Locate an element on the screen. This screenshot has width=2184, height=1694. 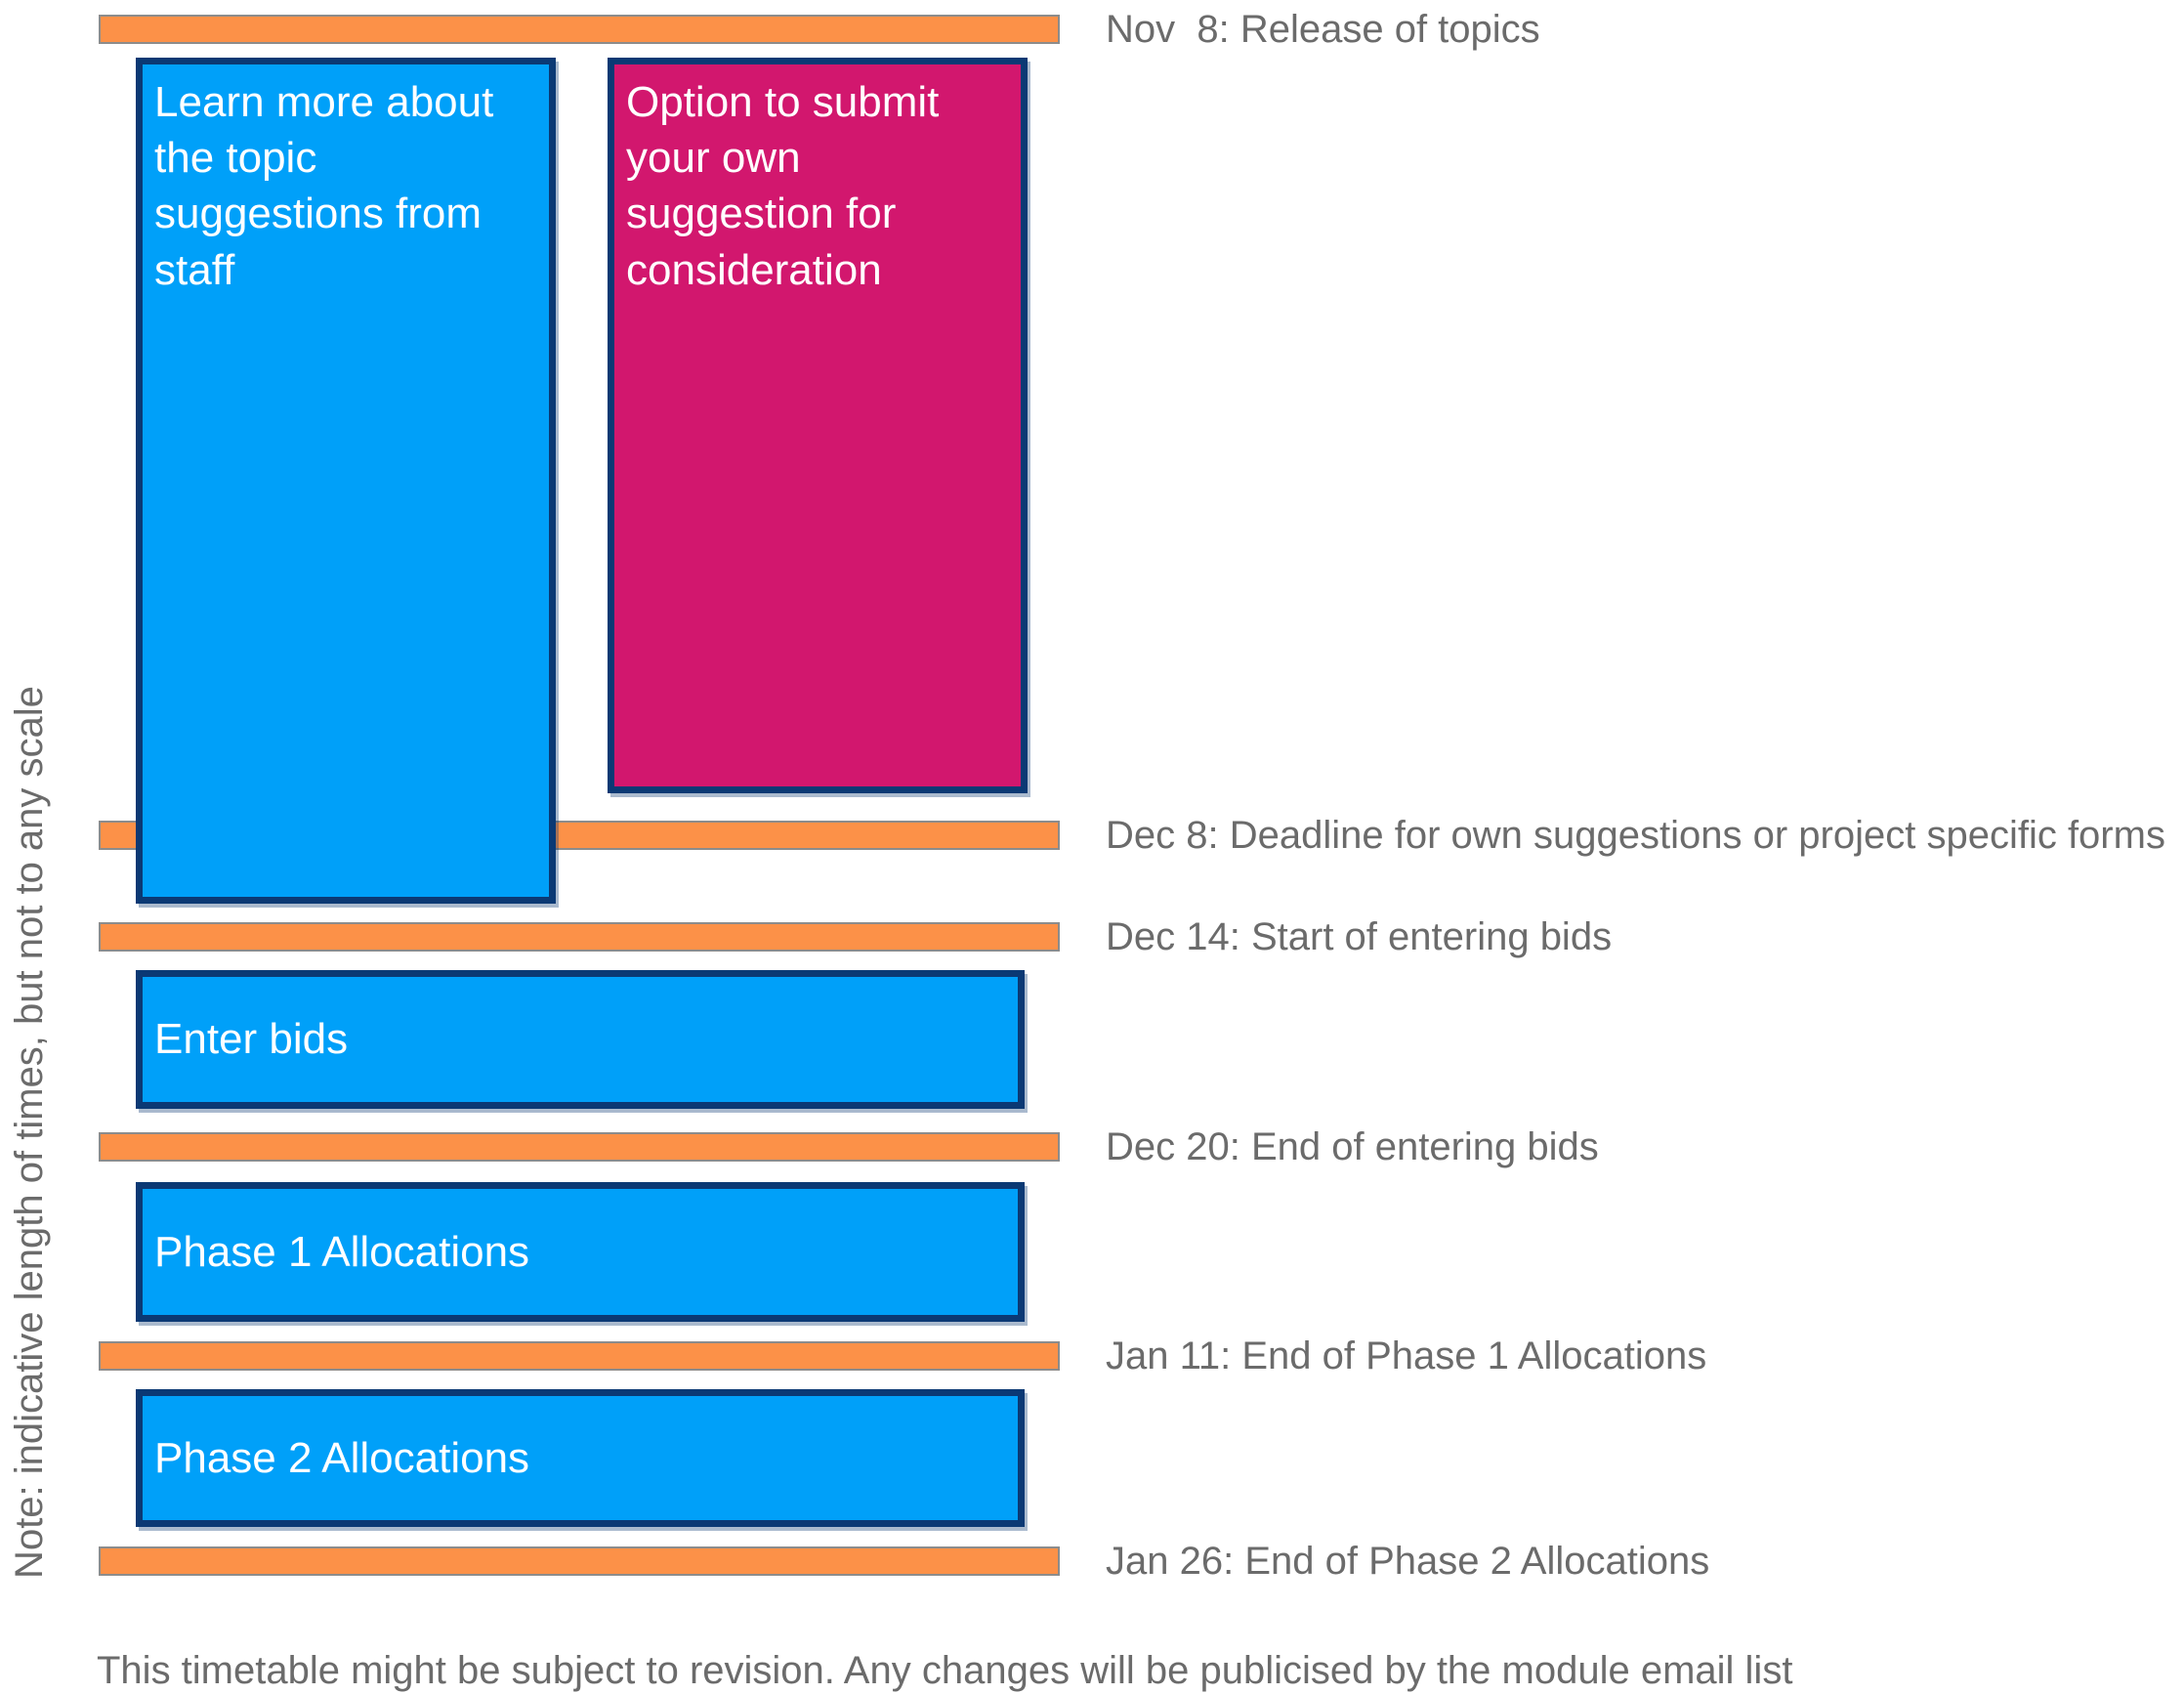
activity-box-phase1-allocations: Phase 1 Allocations is located at coordinates (580, 1252).